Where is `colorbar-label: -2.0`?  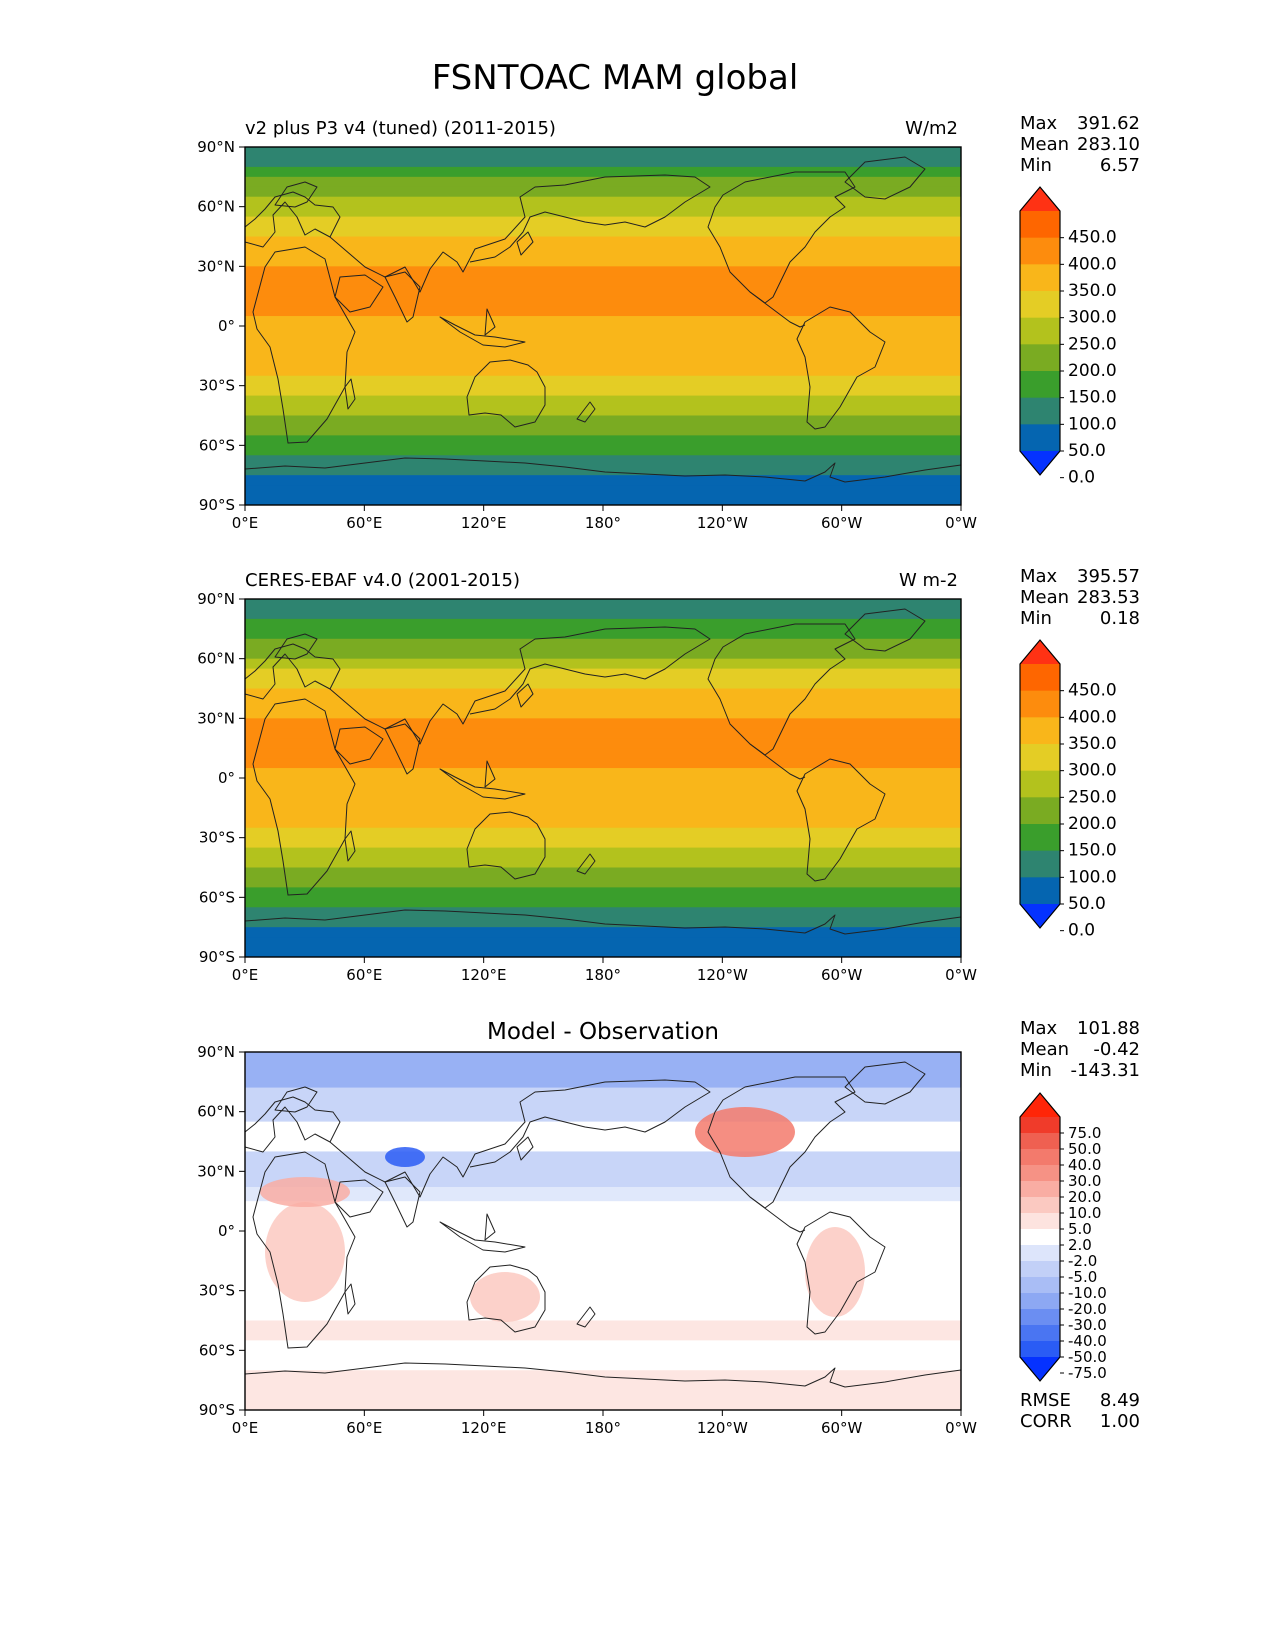
colorbar-label: -2.0 is located at coordinates (1082, 1261).